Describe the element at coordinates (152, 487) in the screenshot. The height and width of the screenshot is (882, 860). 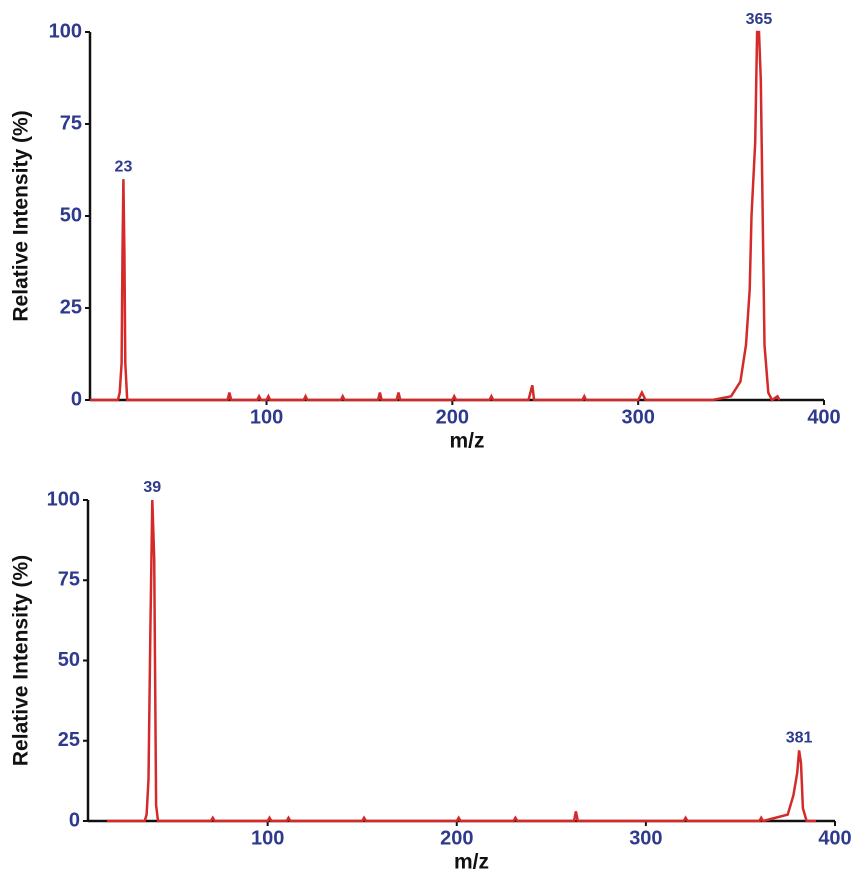
I see `peak-label: 39` at that location.